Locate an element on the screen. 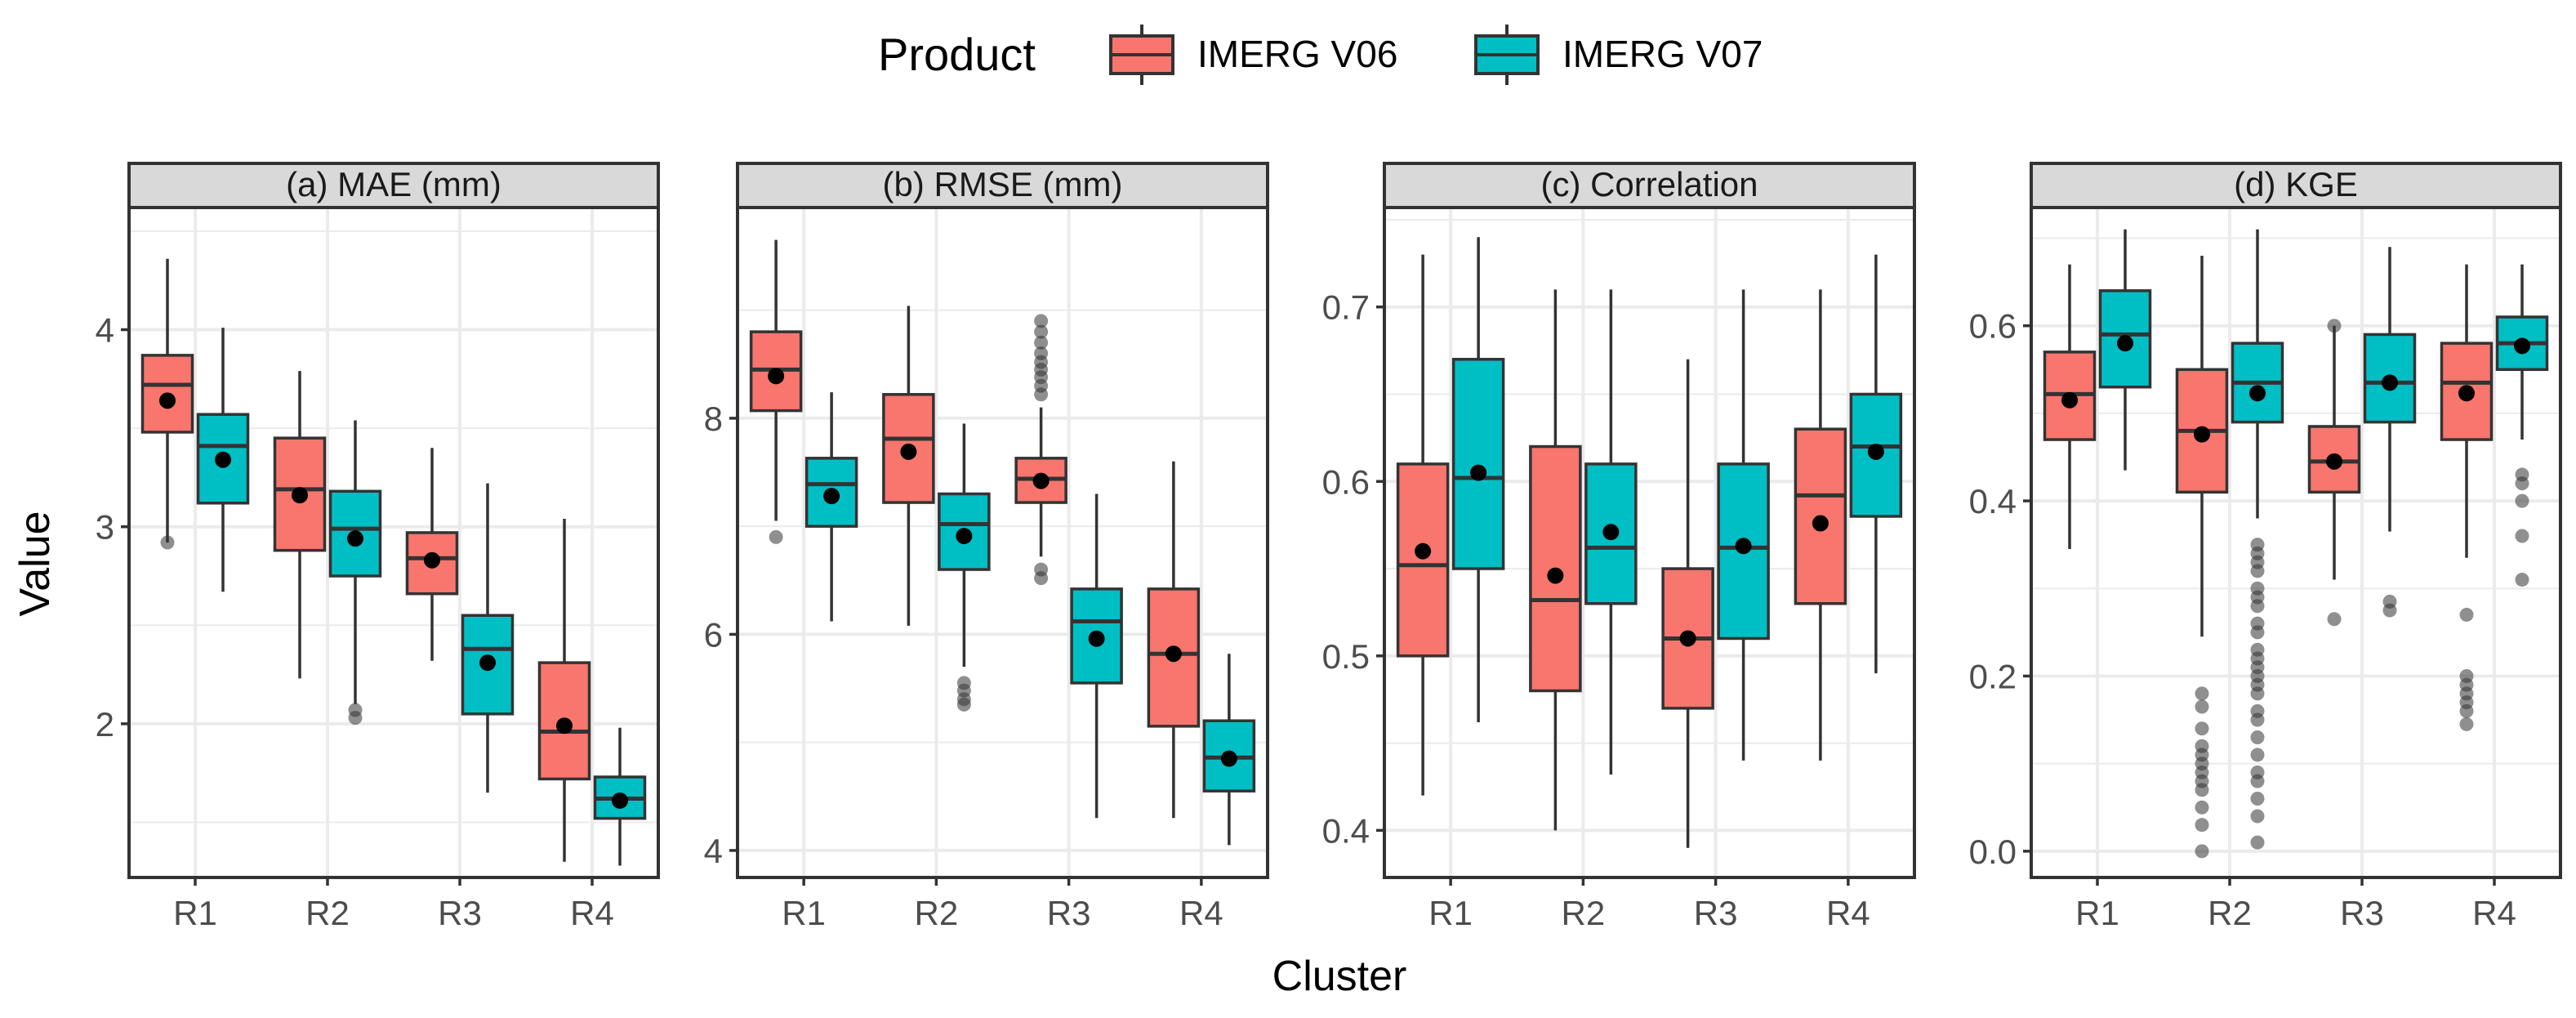 This screenshot has width=2576, height=1018. x-axis-title: Cluster is located at coordinates (1339, 976).